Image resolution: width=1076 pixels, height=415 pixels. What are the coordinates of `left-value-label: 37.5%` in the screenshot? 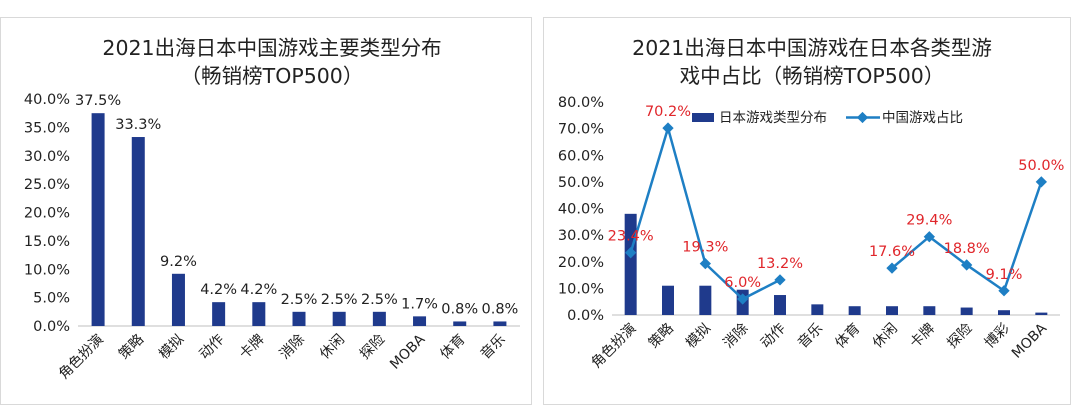 It's located at (98, 101).